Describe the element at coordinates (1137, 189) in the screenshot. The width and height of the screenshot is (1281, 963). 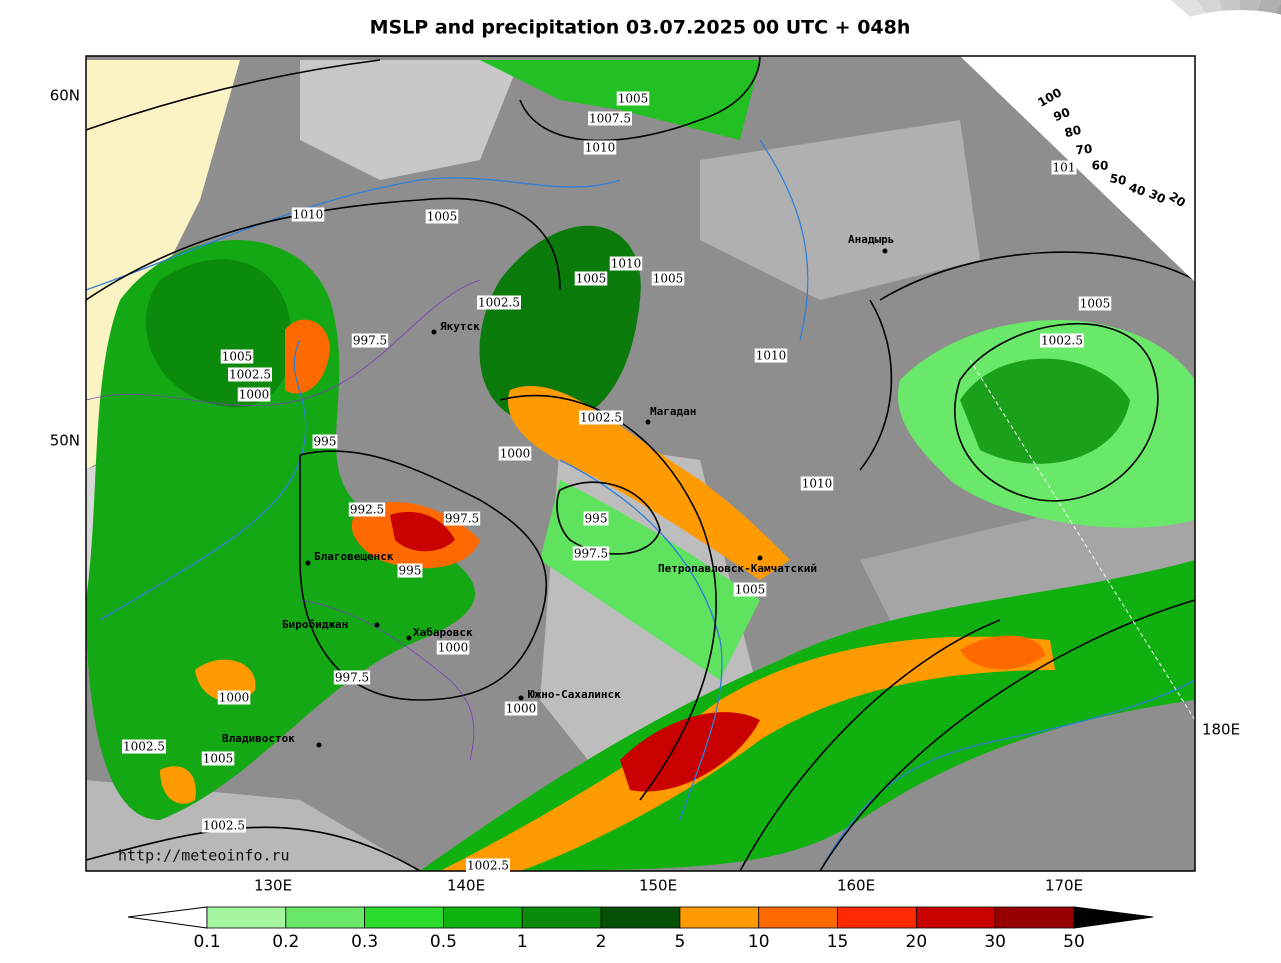
I see `cloud-scale-label: 40` at that location.